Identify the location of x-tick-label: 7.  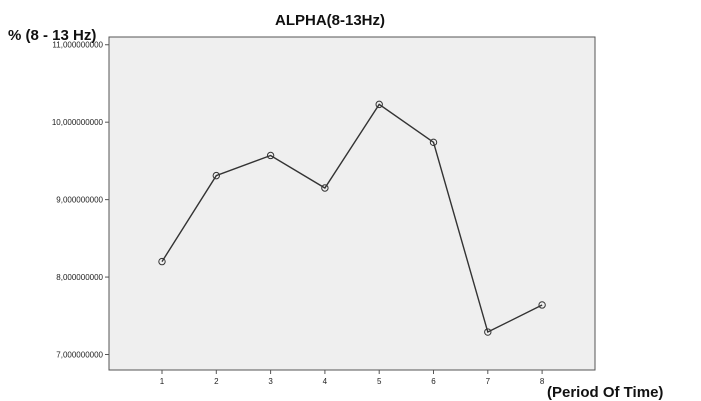
(488, 381).